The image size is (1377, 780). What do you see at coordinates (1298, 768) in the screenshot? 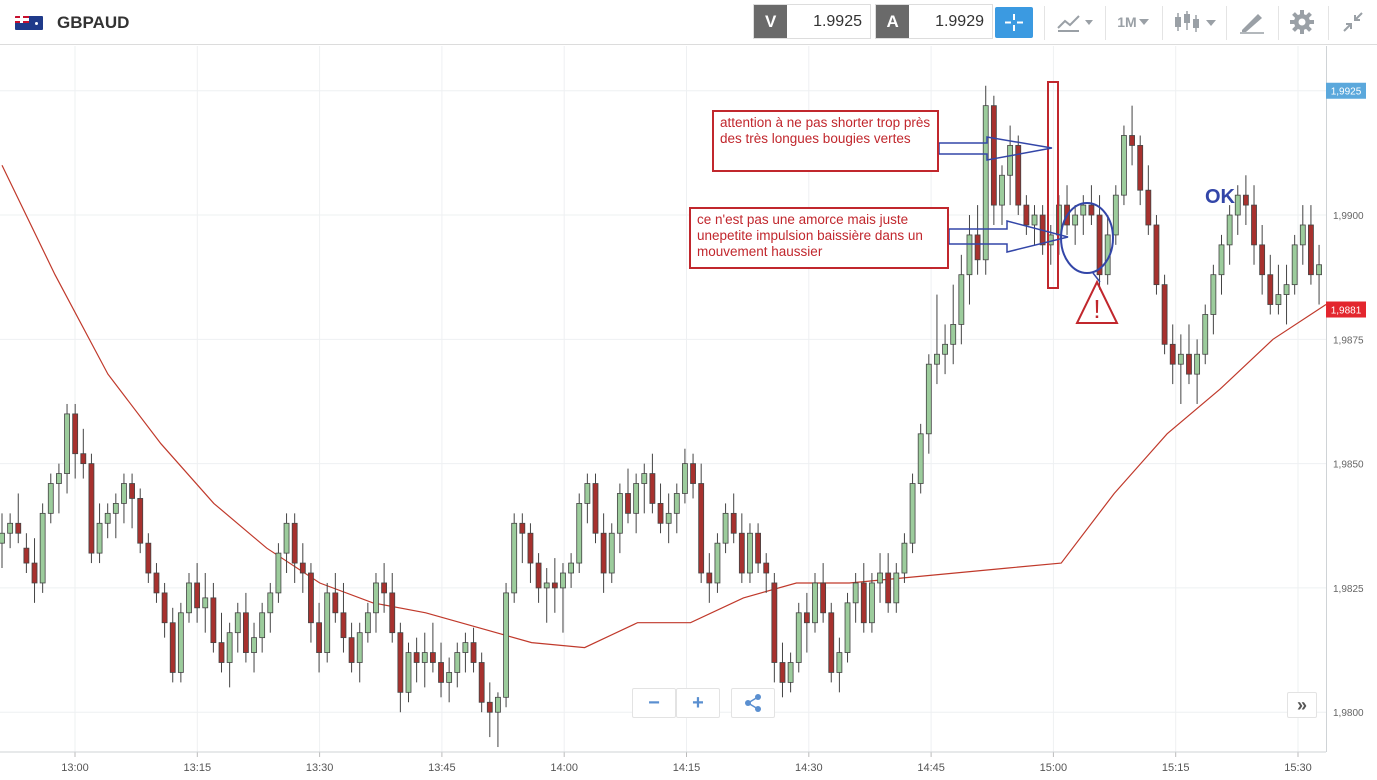
I see `x-tick-label: 15:30` at bounding box center [1298, 768].